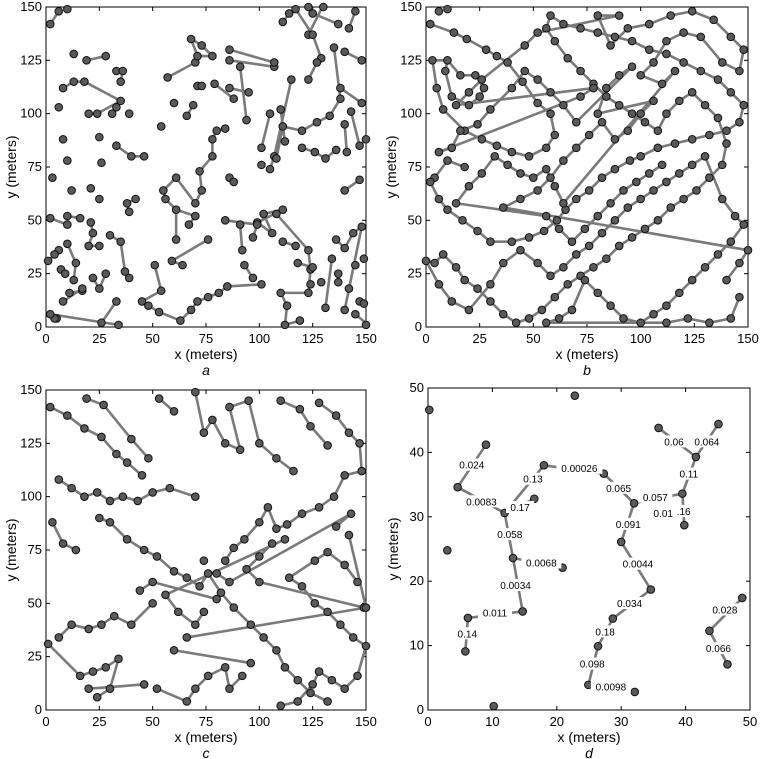 The height and width of the screenshot is (759, 762). Describe the element at coordinates (31, 442) in the screenshot. I see `y-tick-label: 125` at that location.